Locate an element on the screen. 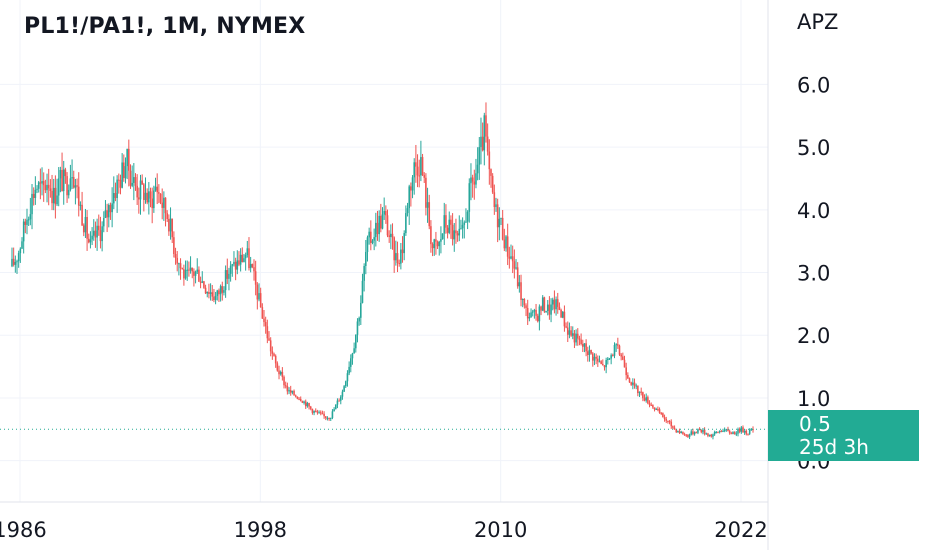 This screenshot has width=932, height=555. bar-countdown: 25d 3h is located at coordinates (834, 447).